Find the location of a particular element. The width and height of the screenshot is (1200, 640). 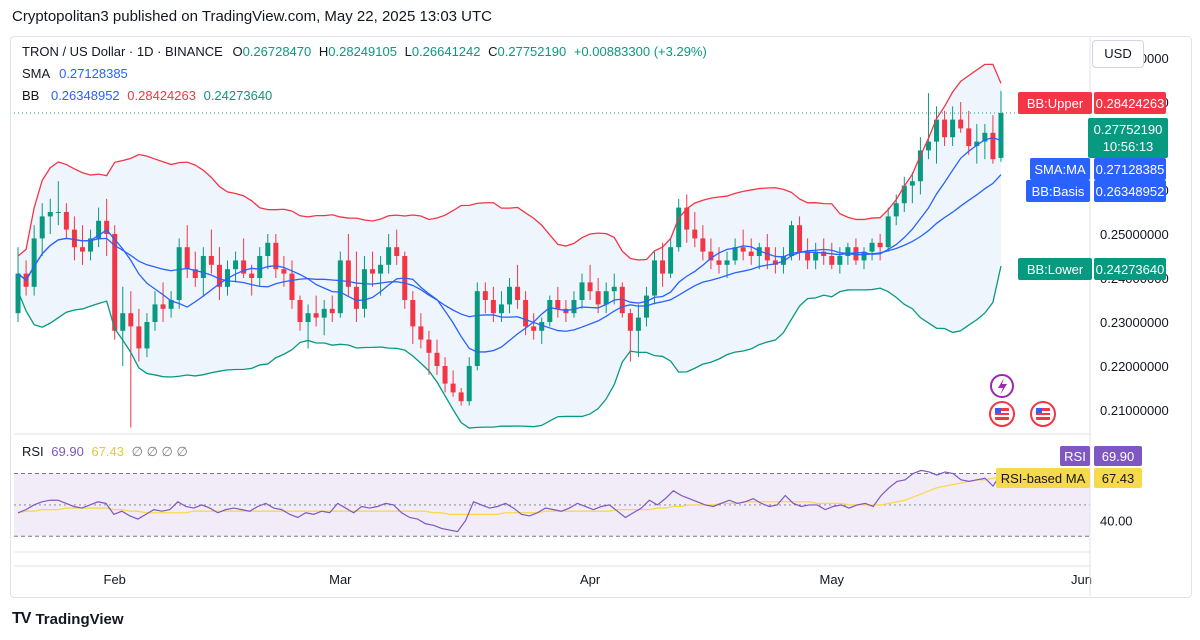

legend-sma: SMA 0.27128385 is located at coordinates (75, 73).